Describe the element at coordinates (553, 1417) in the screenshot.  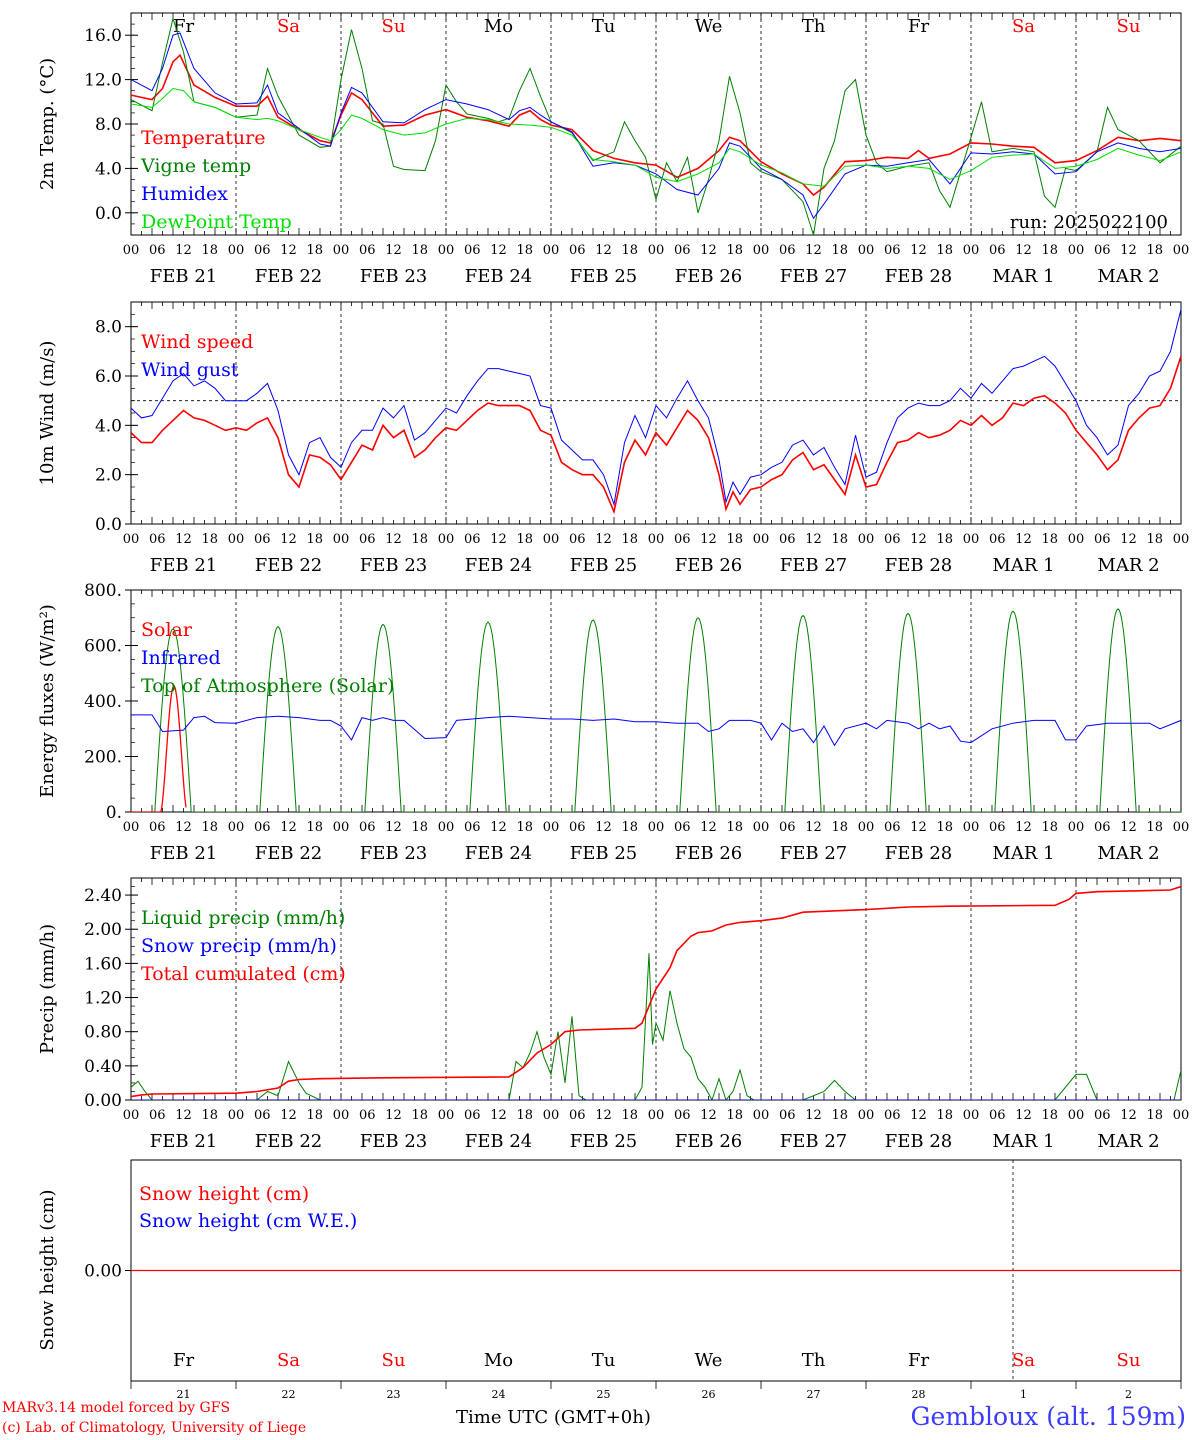
I see `time-axis-label: Time UTC (GMT+0h)` at that location.